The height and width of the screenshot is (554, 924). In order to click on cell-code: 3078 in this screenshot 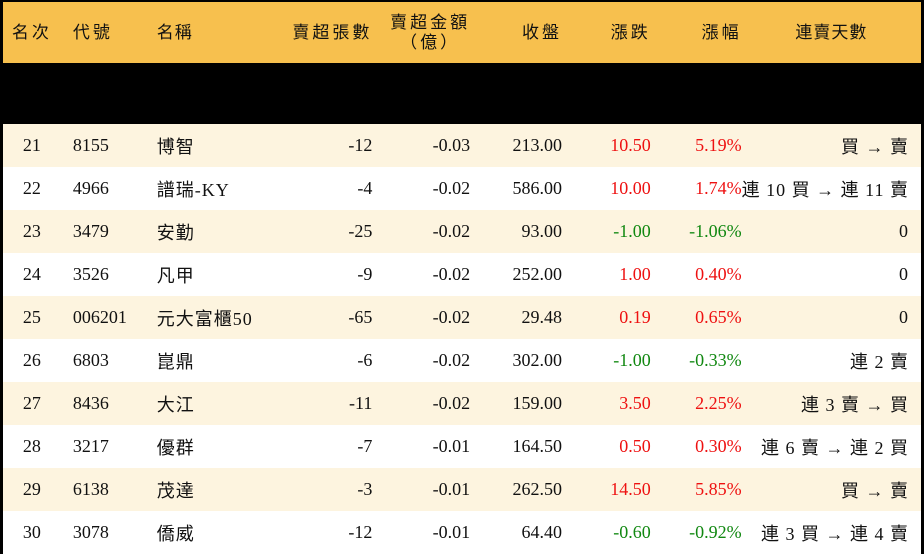, I will do `click(90, 532)`.